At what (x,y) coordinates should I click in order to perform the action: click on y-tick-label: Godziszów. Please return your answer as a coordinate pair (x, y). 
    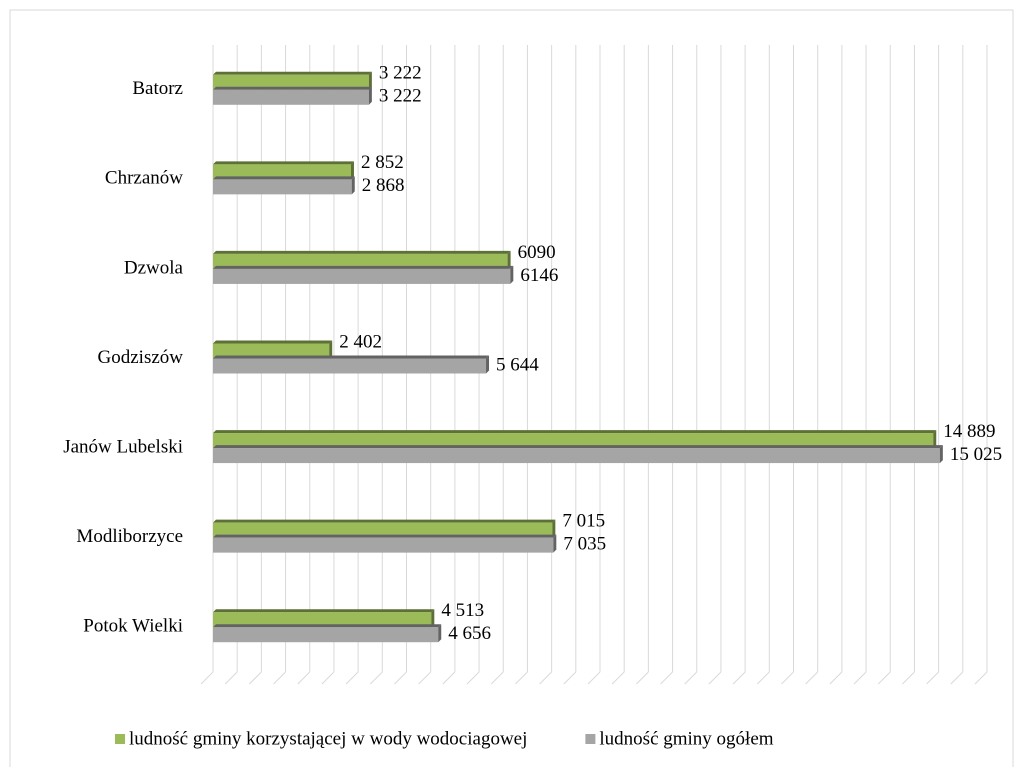
    Looking at the image, I should click on (141, 357).